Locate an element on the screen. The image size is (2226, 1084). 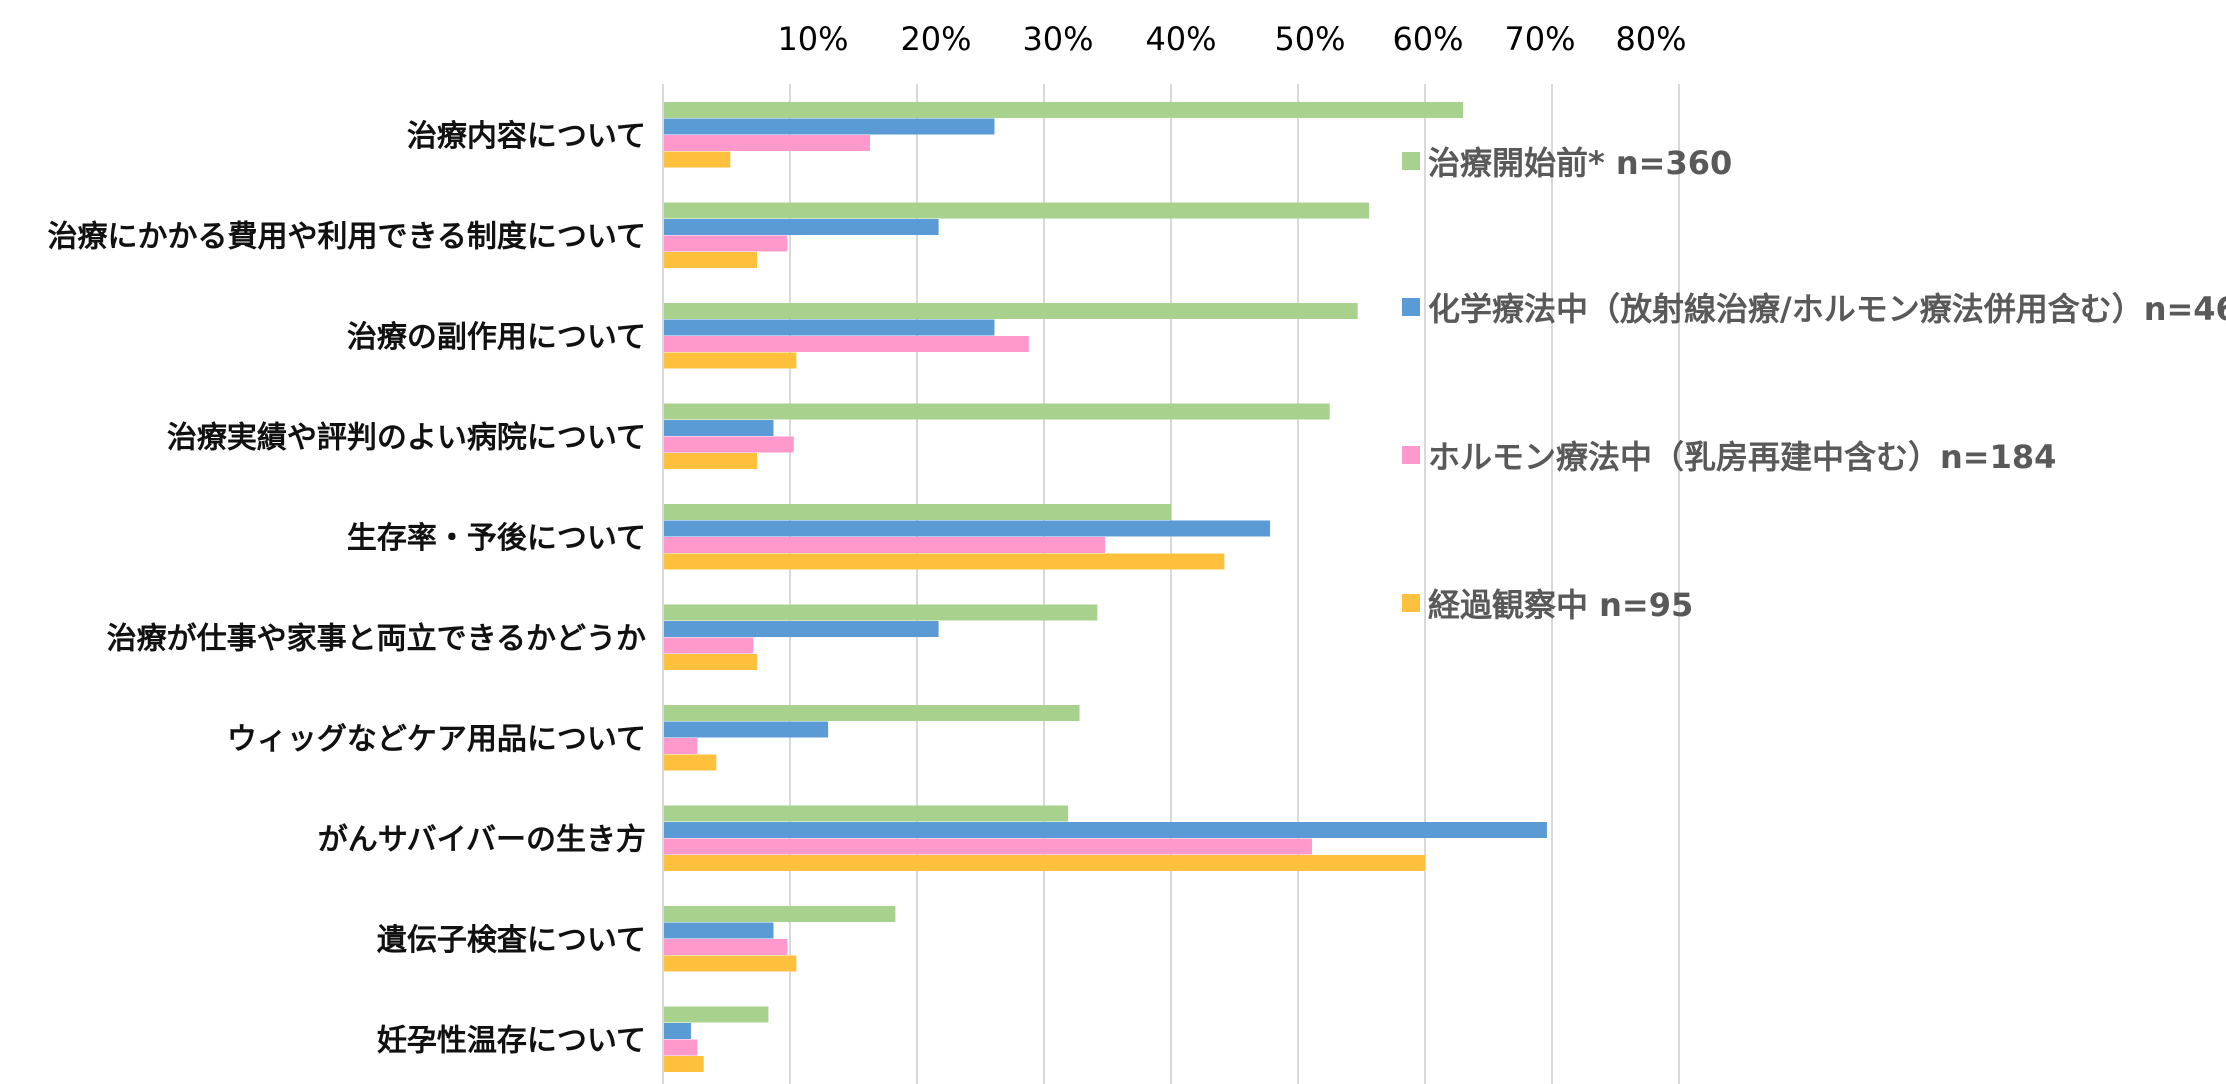
category-label: 治療の副作用について is located at coordinates (496, 337).